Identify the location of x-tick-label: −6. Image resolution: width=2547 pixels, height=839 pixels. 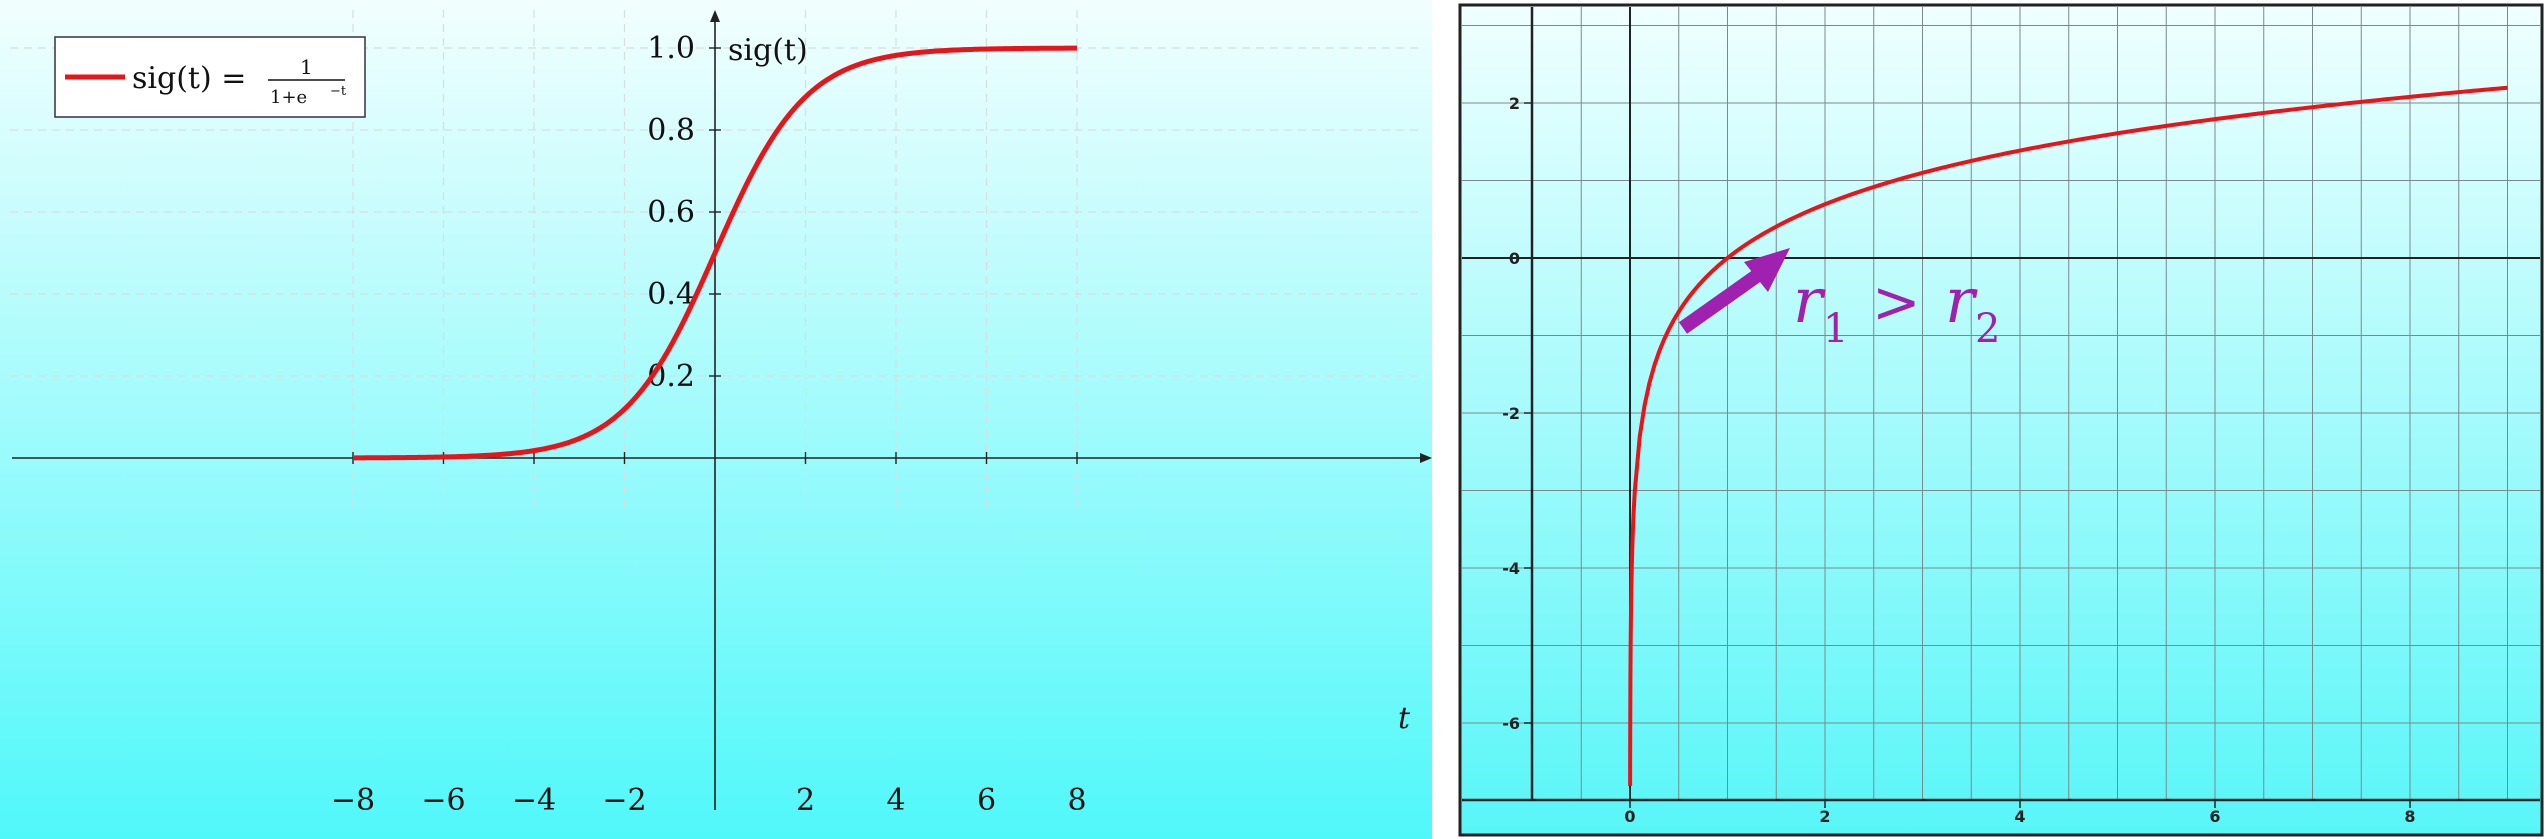
(443, 800).